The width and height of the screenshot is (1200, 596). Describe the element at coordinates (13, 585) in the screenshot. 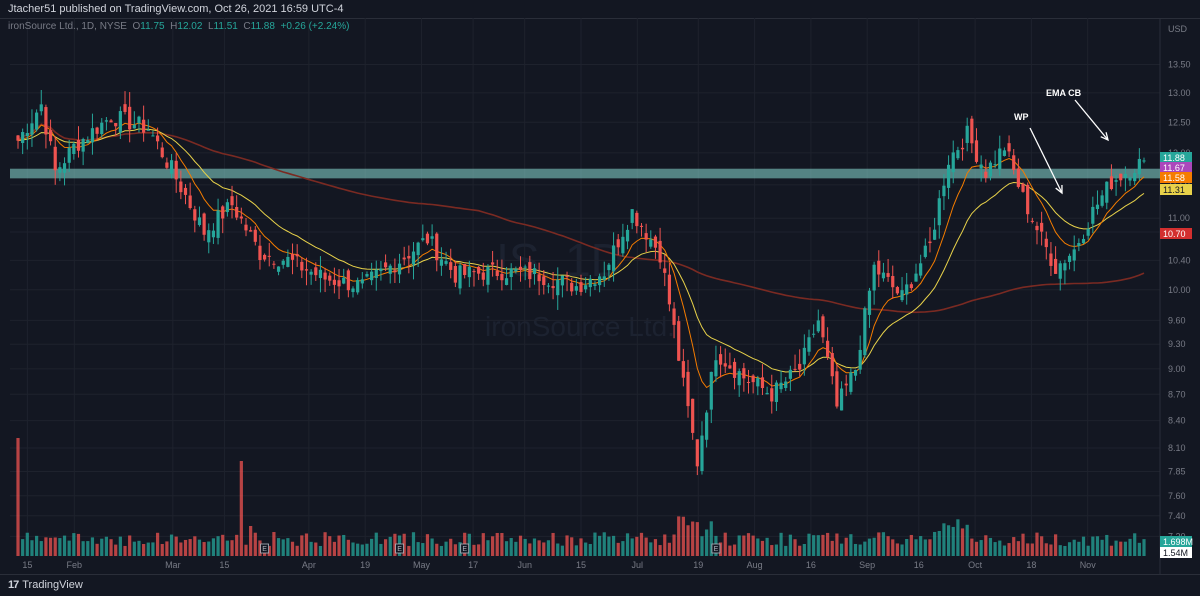

I see `tradingview-mark-icon: 17` at that location.